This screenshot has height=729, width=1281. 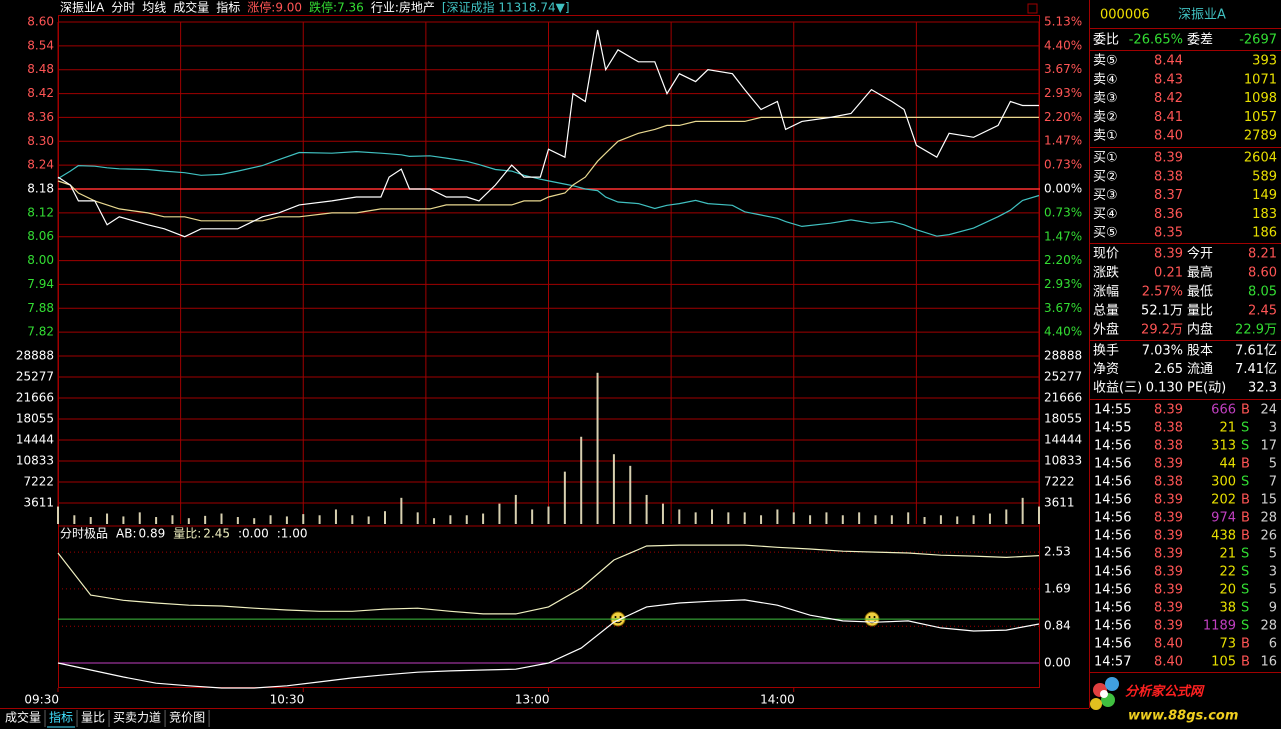 What do you see at coordinates (1168, 644) in the screenshot?
I see `trade-price: 8.40` at bounding box center [1168, 644].